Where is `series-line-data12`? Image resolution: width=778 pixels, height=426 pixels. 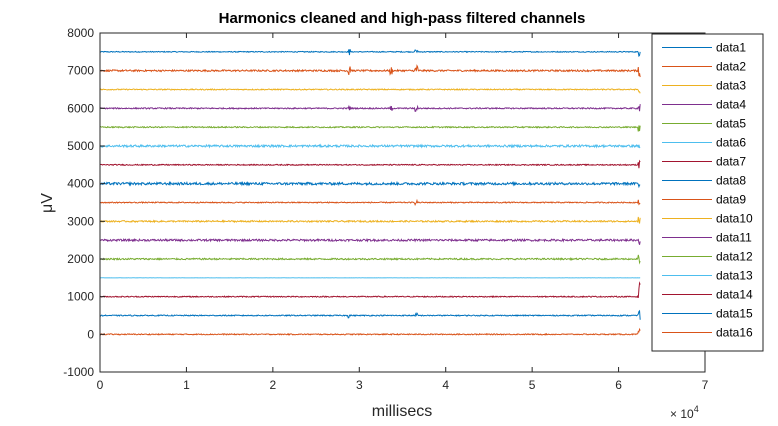 series-line-data12 is located at coordinates (370, 259).